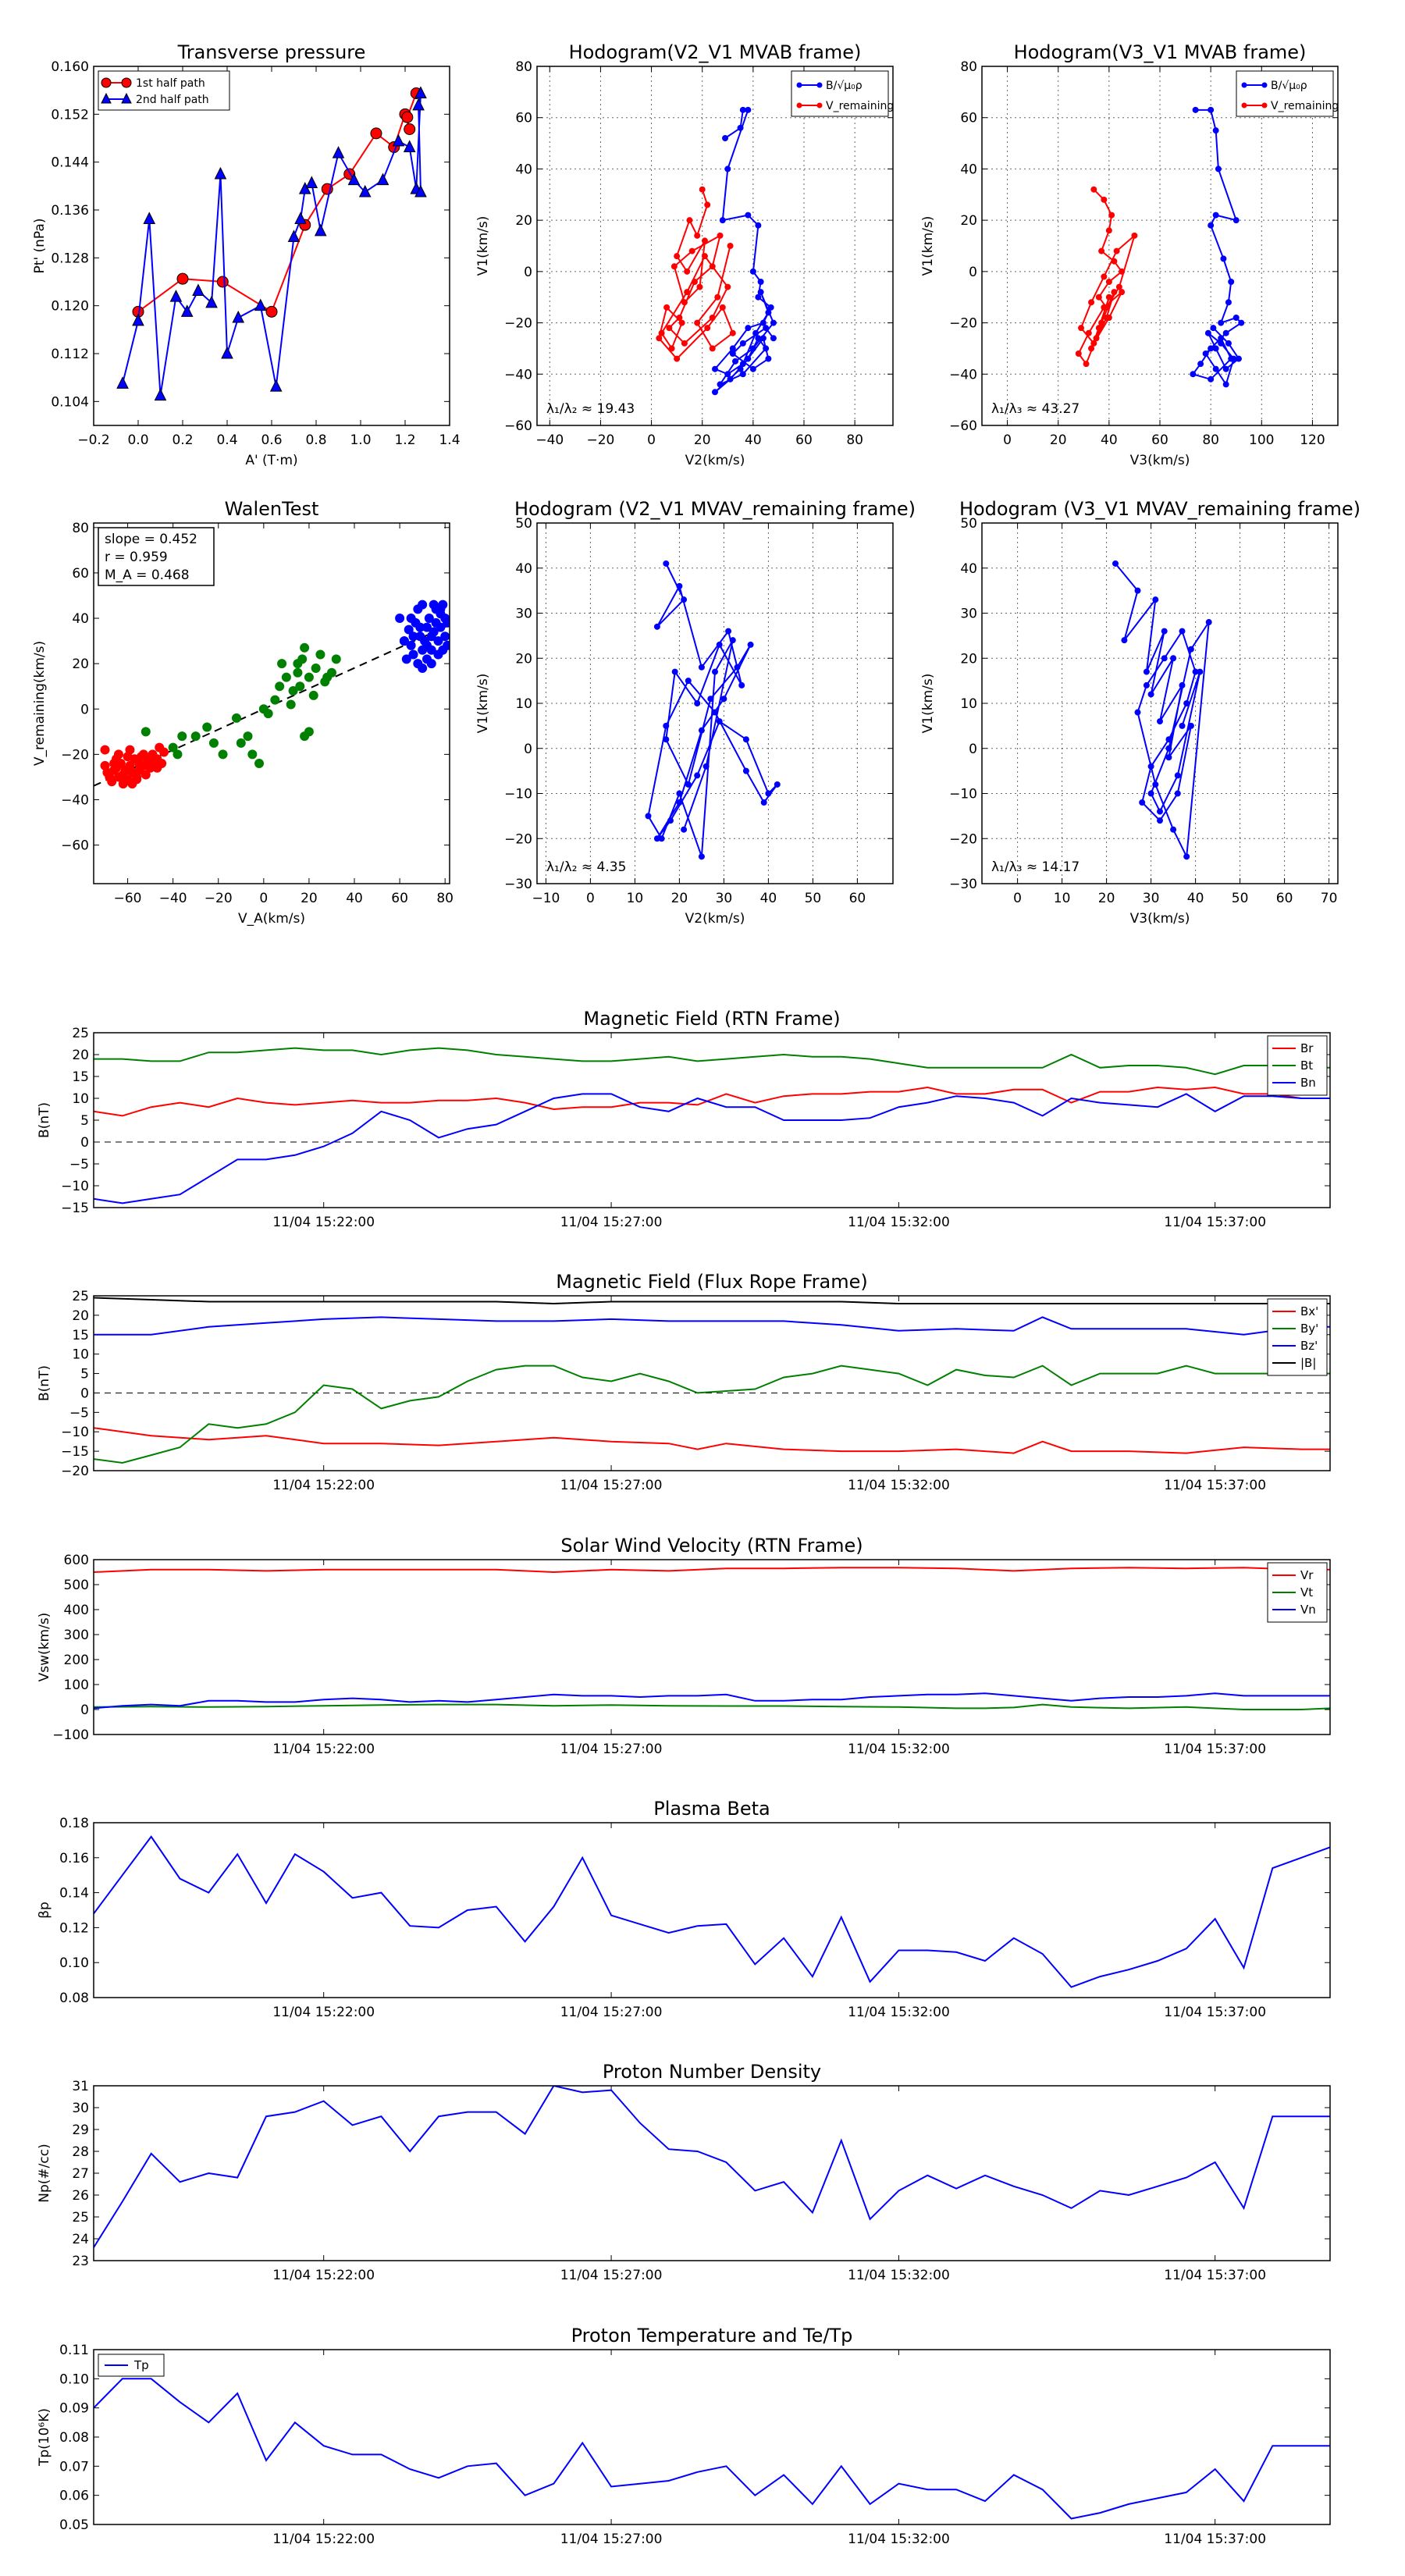 The width and height of the screenshot is (1405, 2576). Describe the element at coordinates (611, 1485) in the screenshot. I see `x-tick-label: 11/04 15:27:00` at that location.